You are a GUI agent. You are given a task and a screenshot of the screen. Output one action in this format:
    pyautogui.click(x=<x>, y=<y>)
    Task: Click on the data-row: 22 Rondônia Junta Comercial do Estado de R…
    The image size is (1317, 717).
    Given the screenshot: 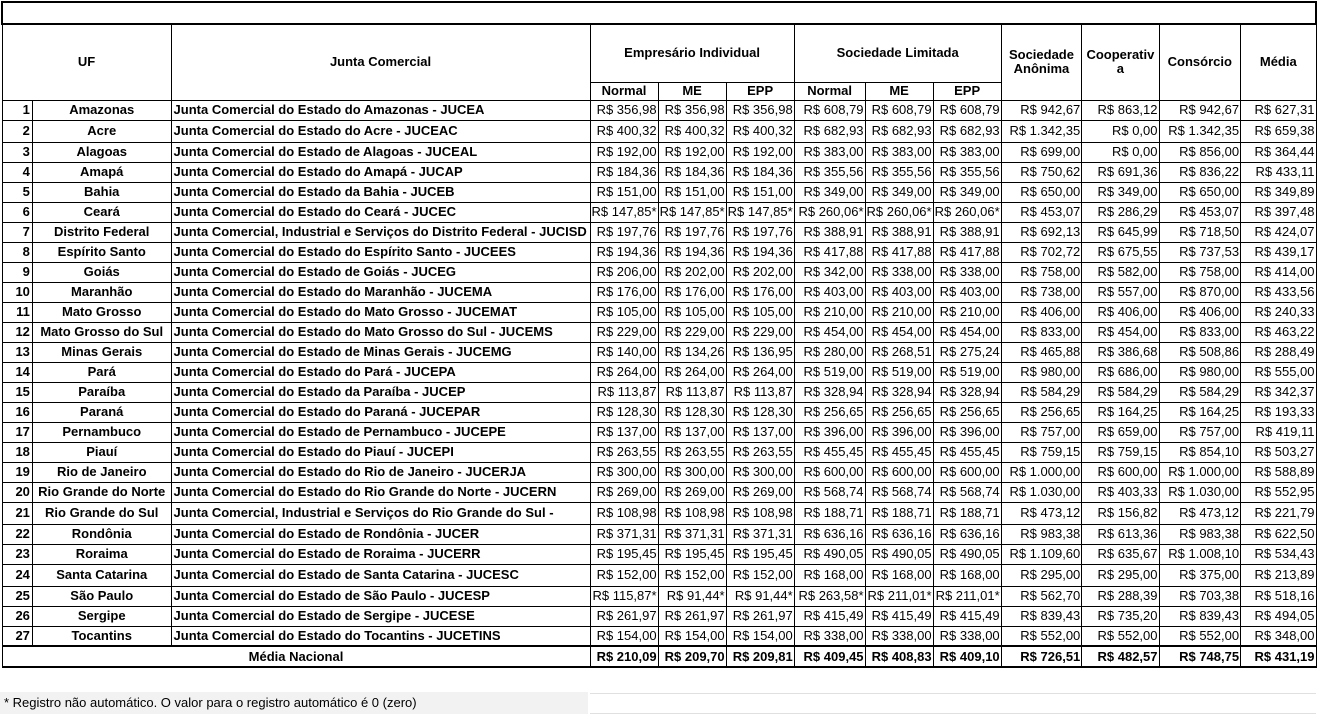 What is the action you would take?
    pyautogui.click(x=659, y=534)
    